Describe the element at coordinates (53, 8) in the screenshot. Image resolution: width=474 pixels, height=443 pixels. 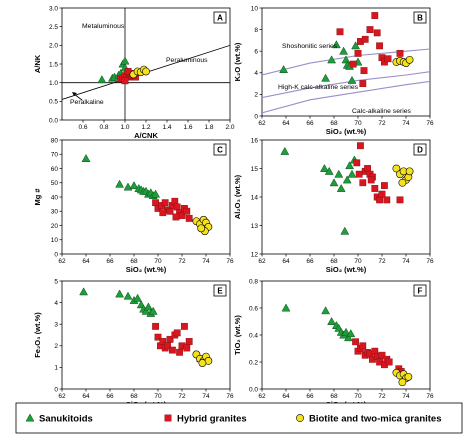
I see `y-tick-label: 3.0` at that location.